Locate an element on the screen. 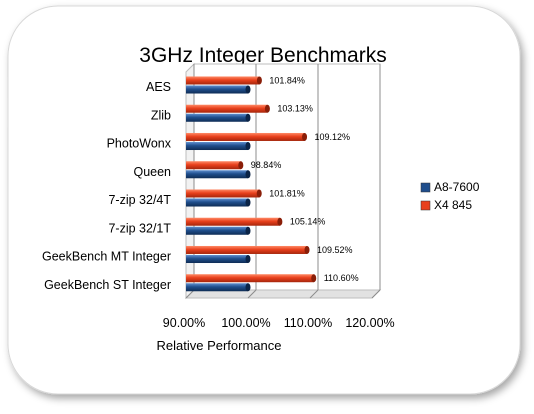 The height and width of the screenshot is (414, 534). x-tick-label: 90.00% is located at coordinates (184, 323).